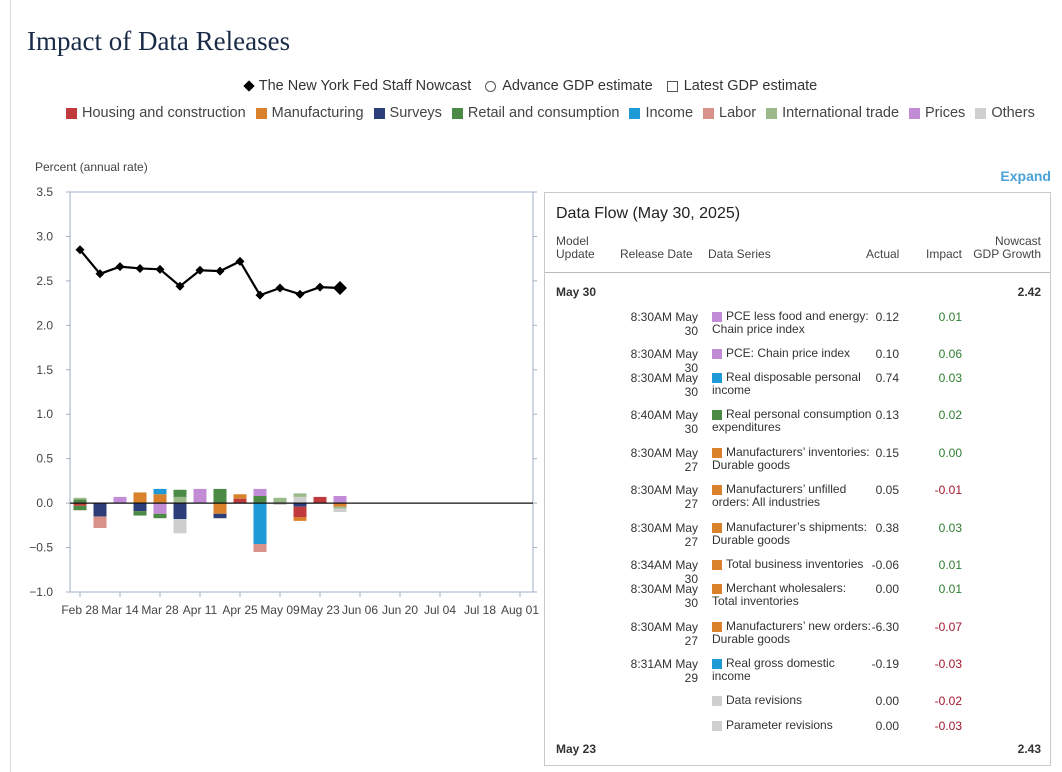  I want to click on legend-item: Housing and construction, so click(156, 113).